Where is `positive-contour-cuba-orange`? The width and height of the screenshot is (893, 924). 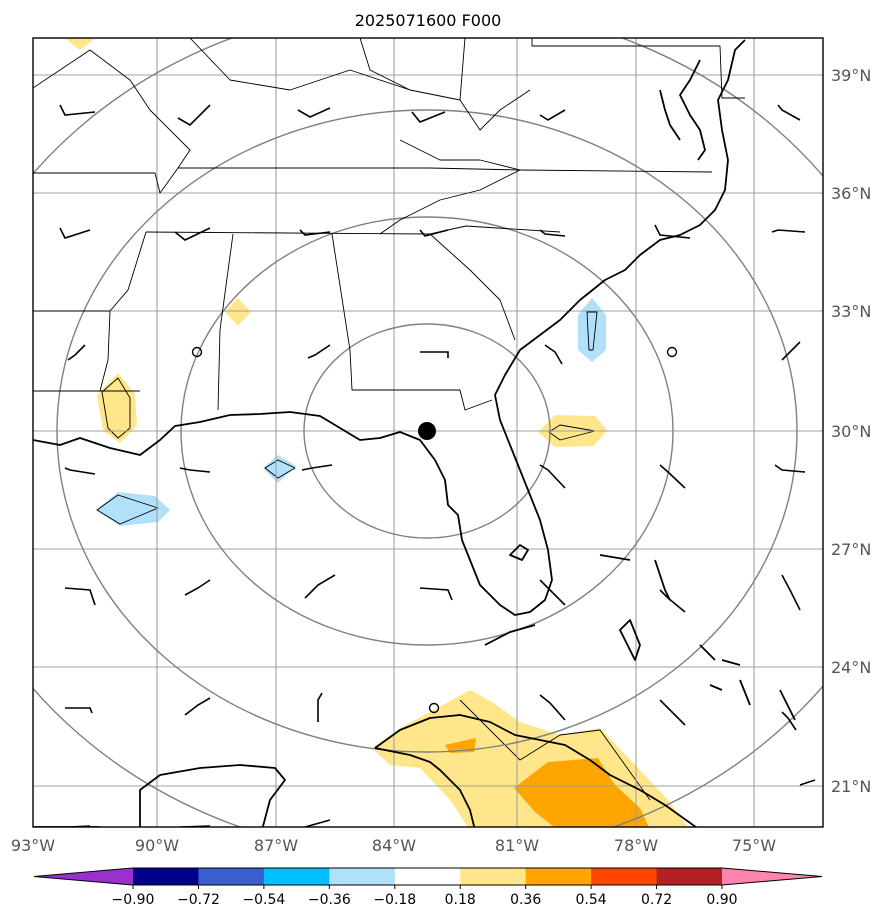
positive-contour-cuba-orange is located at coordinates (581, 792).